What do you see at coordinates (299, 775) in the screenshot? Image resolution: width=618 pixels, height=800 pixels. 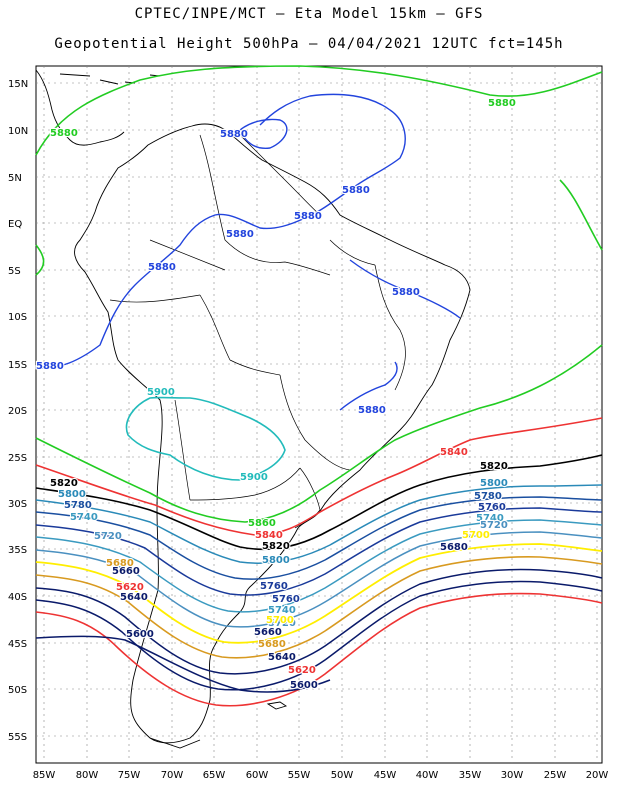 I see `lon-tick-label: 55W` at bounding box center [299, 775].